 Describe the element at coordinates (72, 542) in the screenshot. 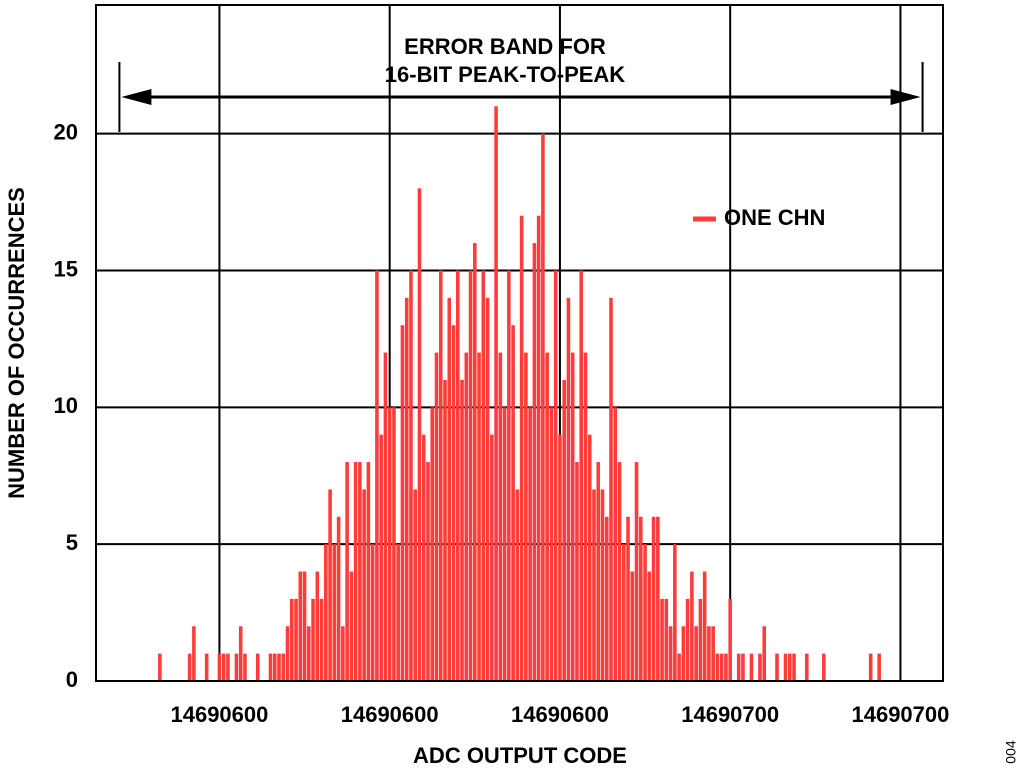

I see `y-tick-label: 5` at that location.